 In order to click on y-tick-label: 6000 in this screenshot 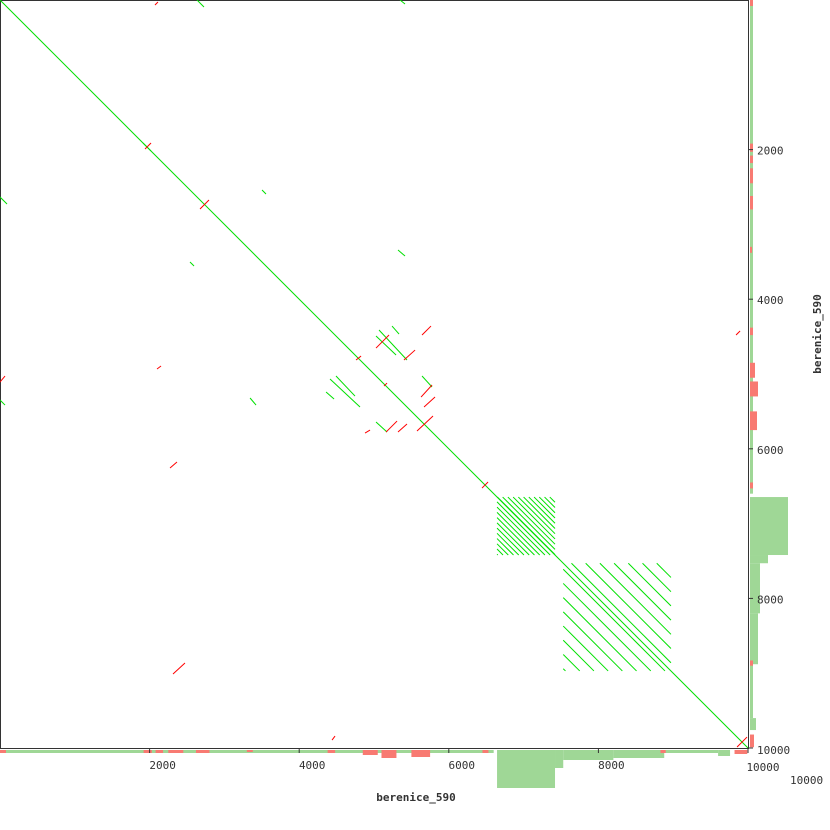, I will do `click(770, 450)`.